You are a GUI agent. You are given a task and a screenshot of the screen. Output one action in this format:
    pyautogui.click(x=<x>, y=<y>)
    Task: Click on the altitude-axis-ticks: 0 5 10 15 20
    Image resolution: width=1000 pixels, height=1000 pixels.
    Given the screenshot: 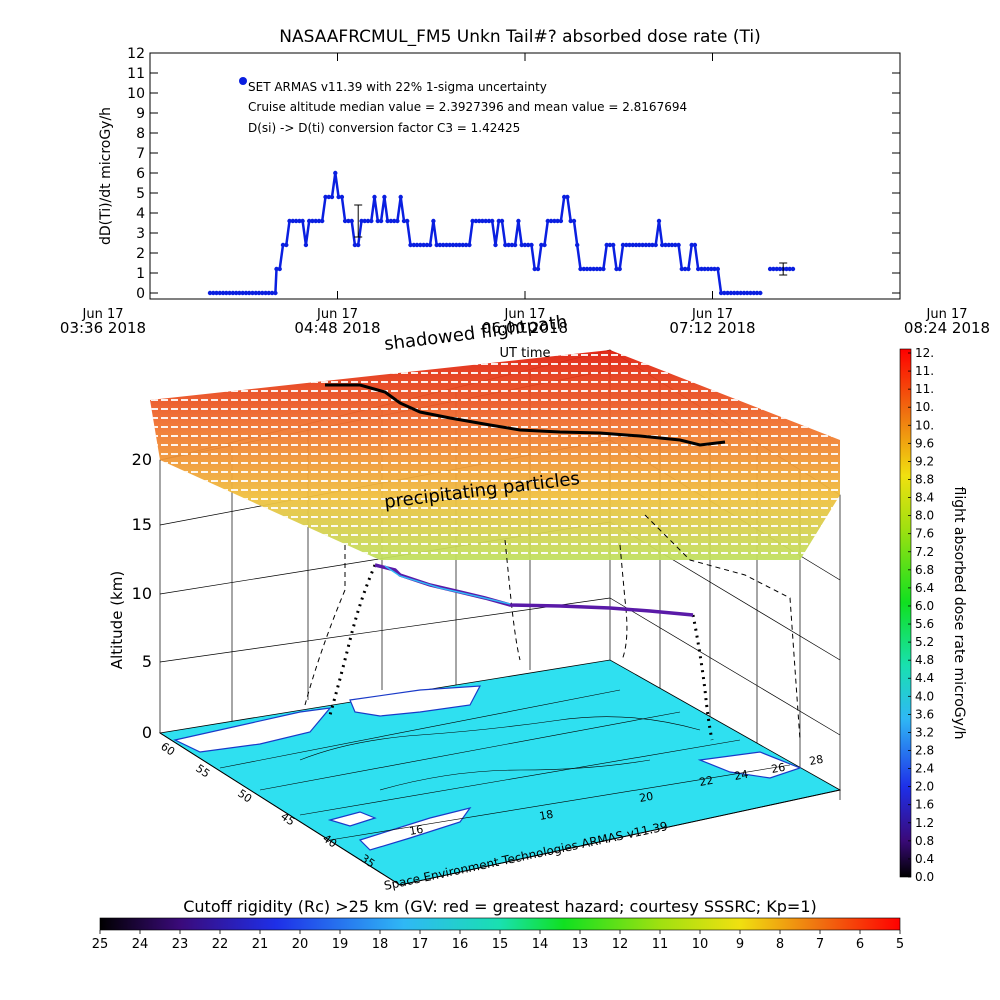 What is the action you would take?
    pyautogui.click(x=142, y=596)
    